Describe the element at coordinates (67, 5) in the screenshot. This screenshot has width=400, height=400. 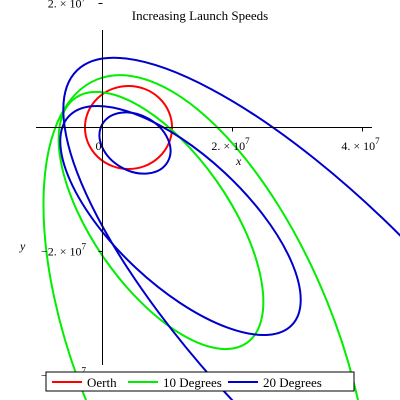
I see `y-tick-label: 2. × 107` at that location.